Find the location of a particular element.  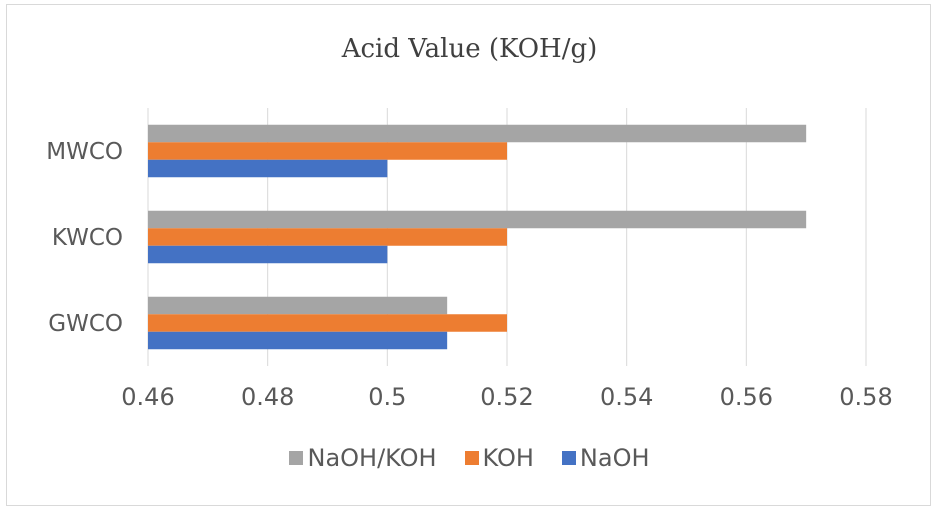

x-tick-label: 0.58 is located at coordinates (865, 397).